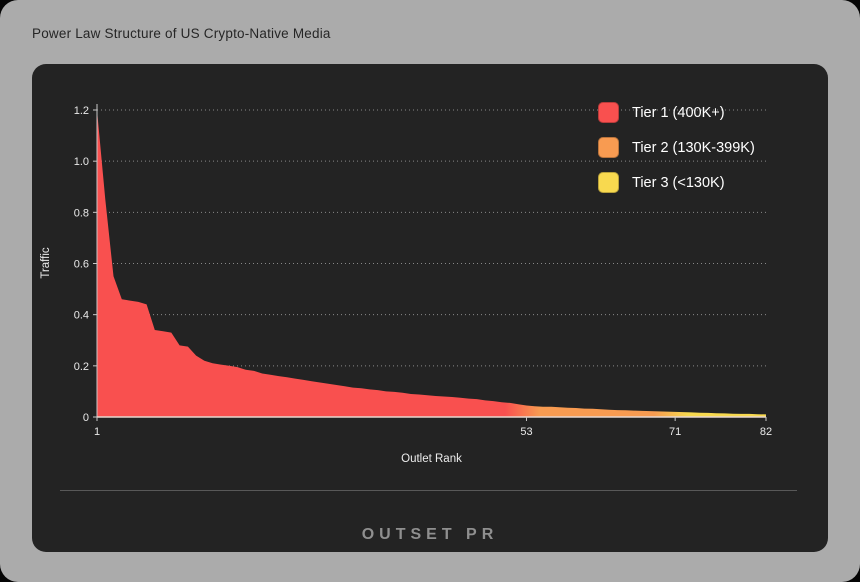 The height and width of the screenshot is (582, 860). Describe the element at coordinates (81, 111) in the screenshot. I see `svg-text: 1.2` at that location.